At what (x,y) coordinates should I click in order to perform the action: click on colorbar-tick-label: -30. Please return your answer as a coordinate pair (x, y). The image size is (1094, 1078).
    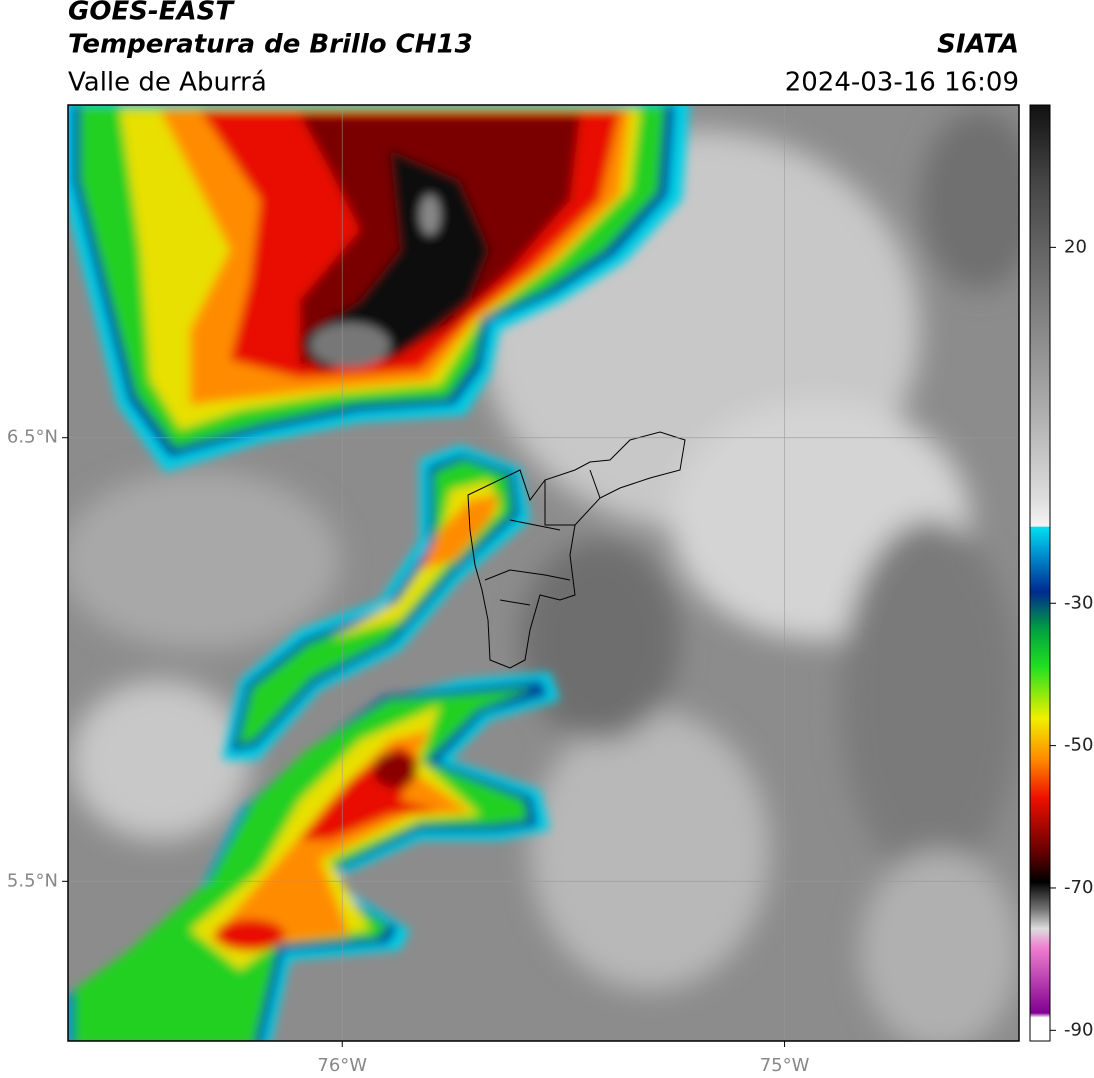
    Looking at the image, I should click on (1078, 602).